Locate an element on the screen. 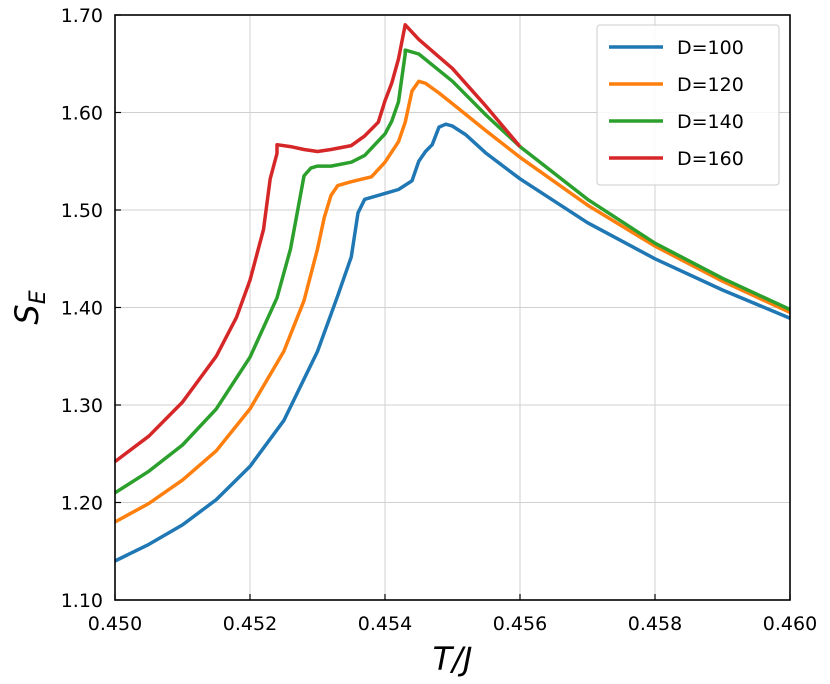 The height and width of the screenshot is (684, 830). y-tick-label: 1.40 is located at coordinates (82, 309).